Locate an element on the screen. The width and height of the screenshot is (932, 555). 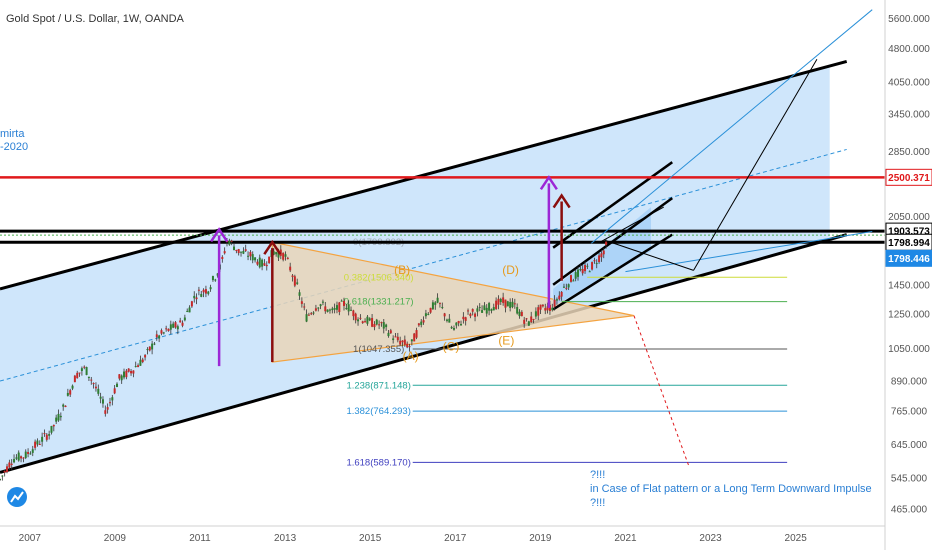
left-fragment-2: -2020 is located at coordinates (14, 147).